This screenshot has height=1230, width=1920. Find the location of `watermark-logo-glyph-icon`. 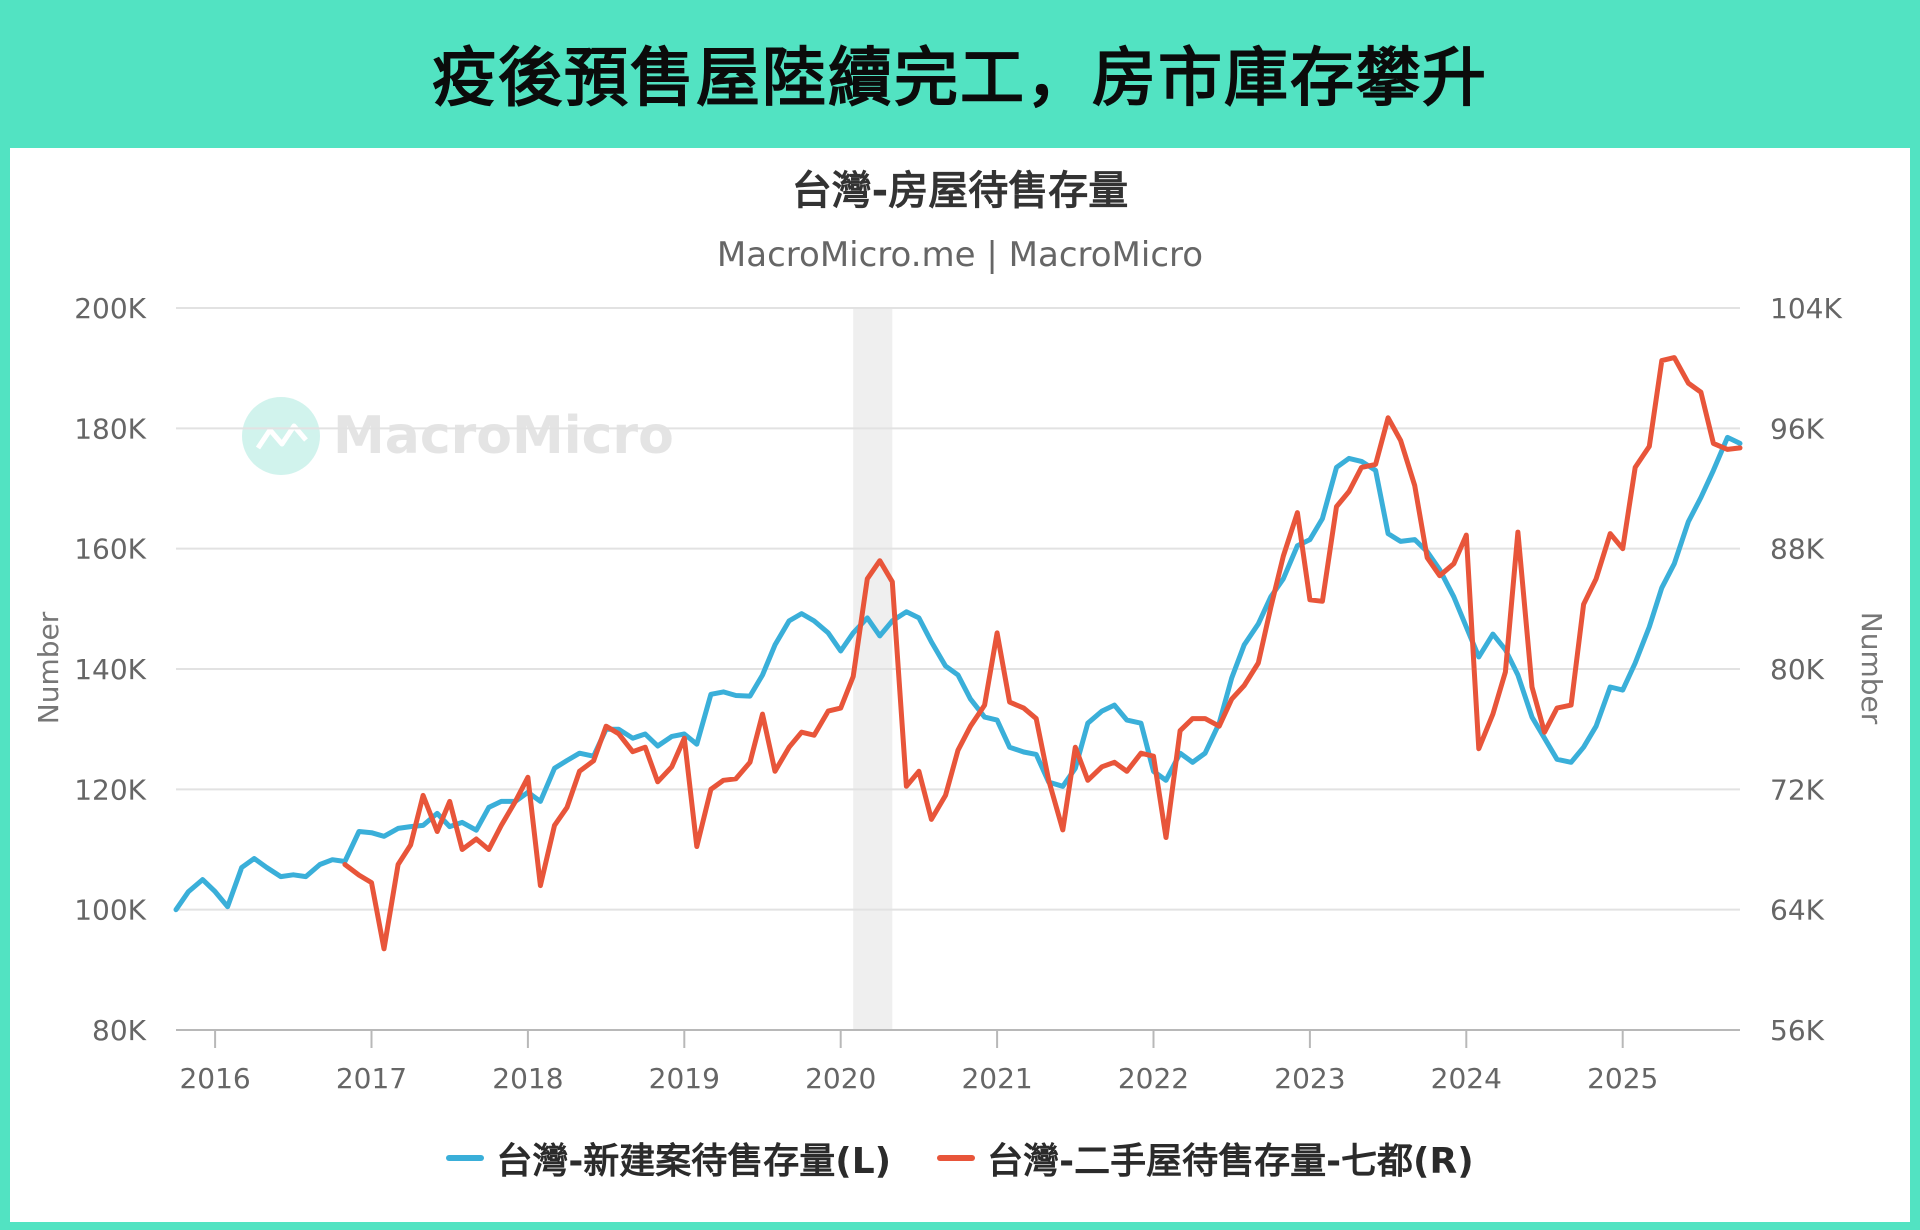

watermark-logo-glyph-icon is located at coordinates (281, 436).